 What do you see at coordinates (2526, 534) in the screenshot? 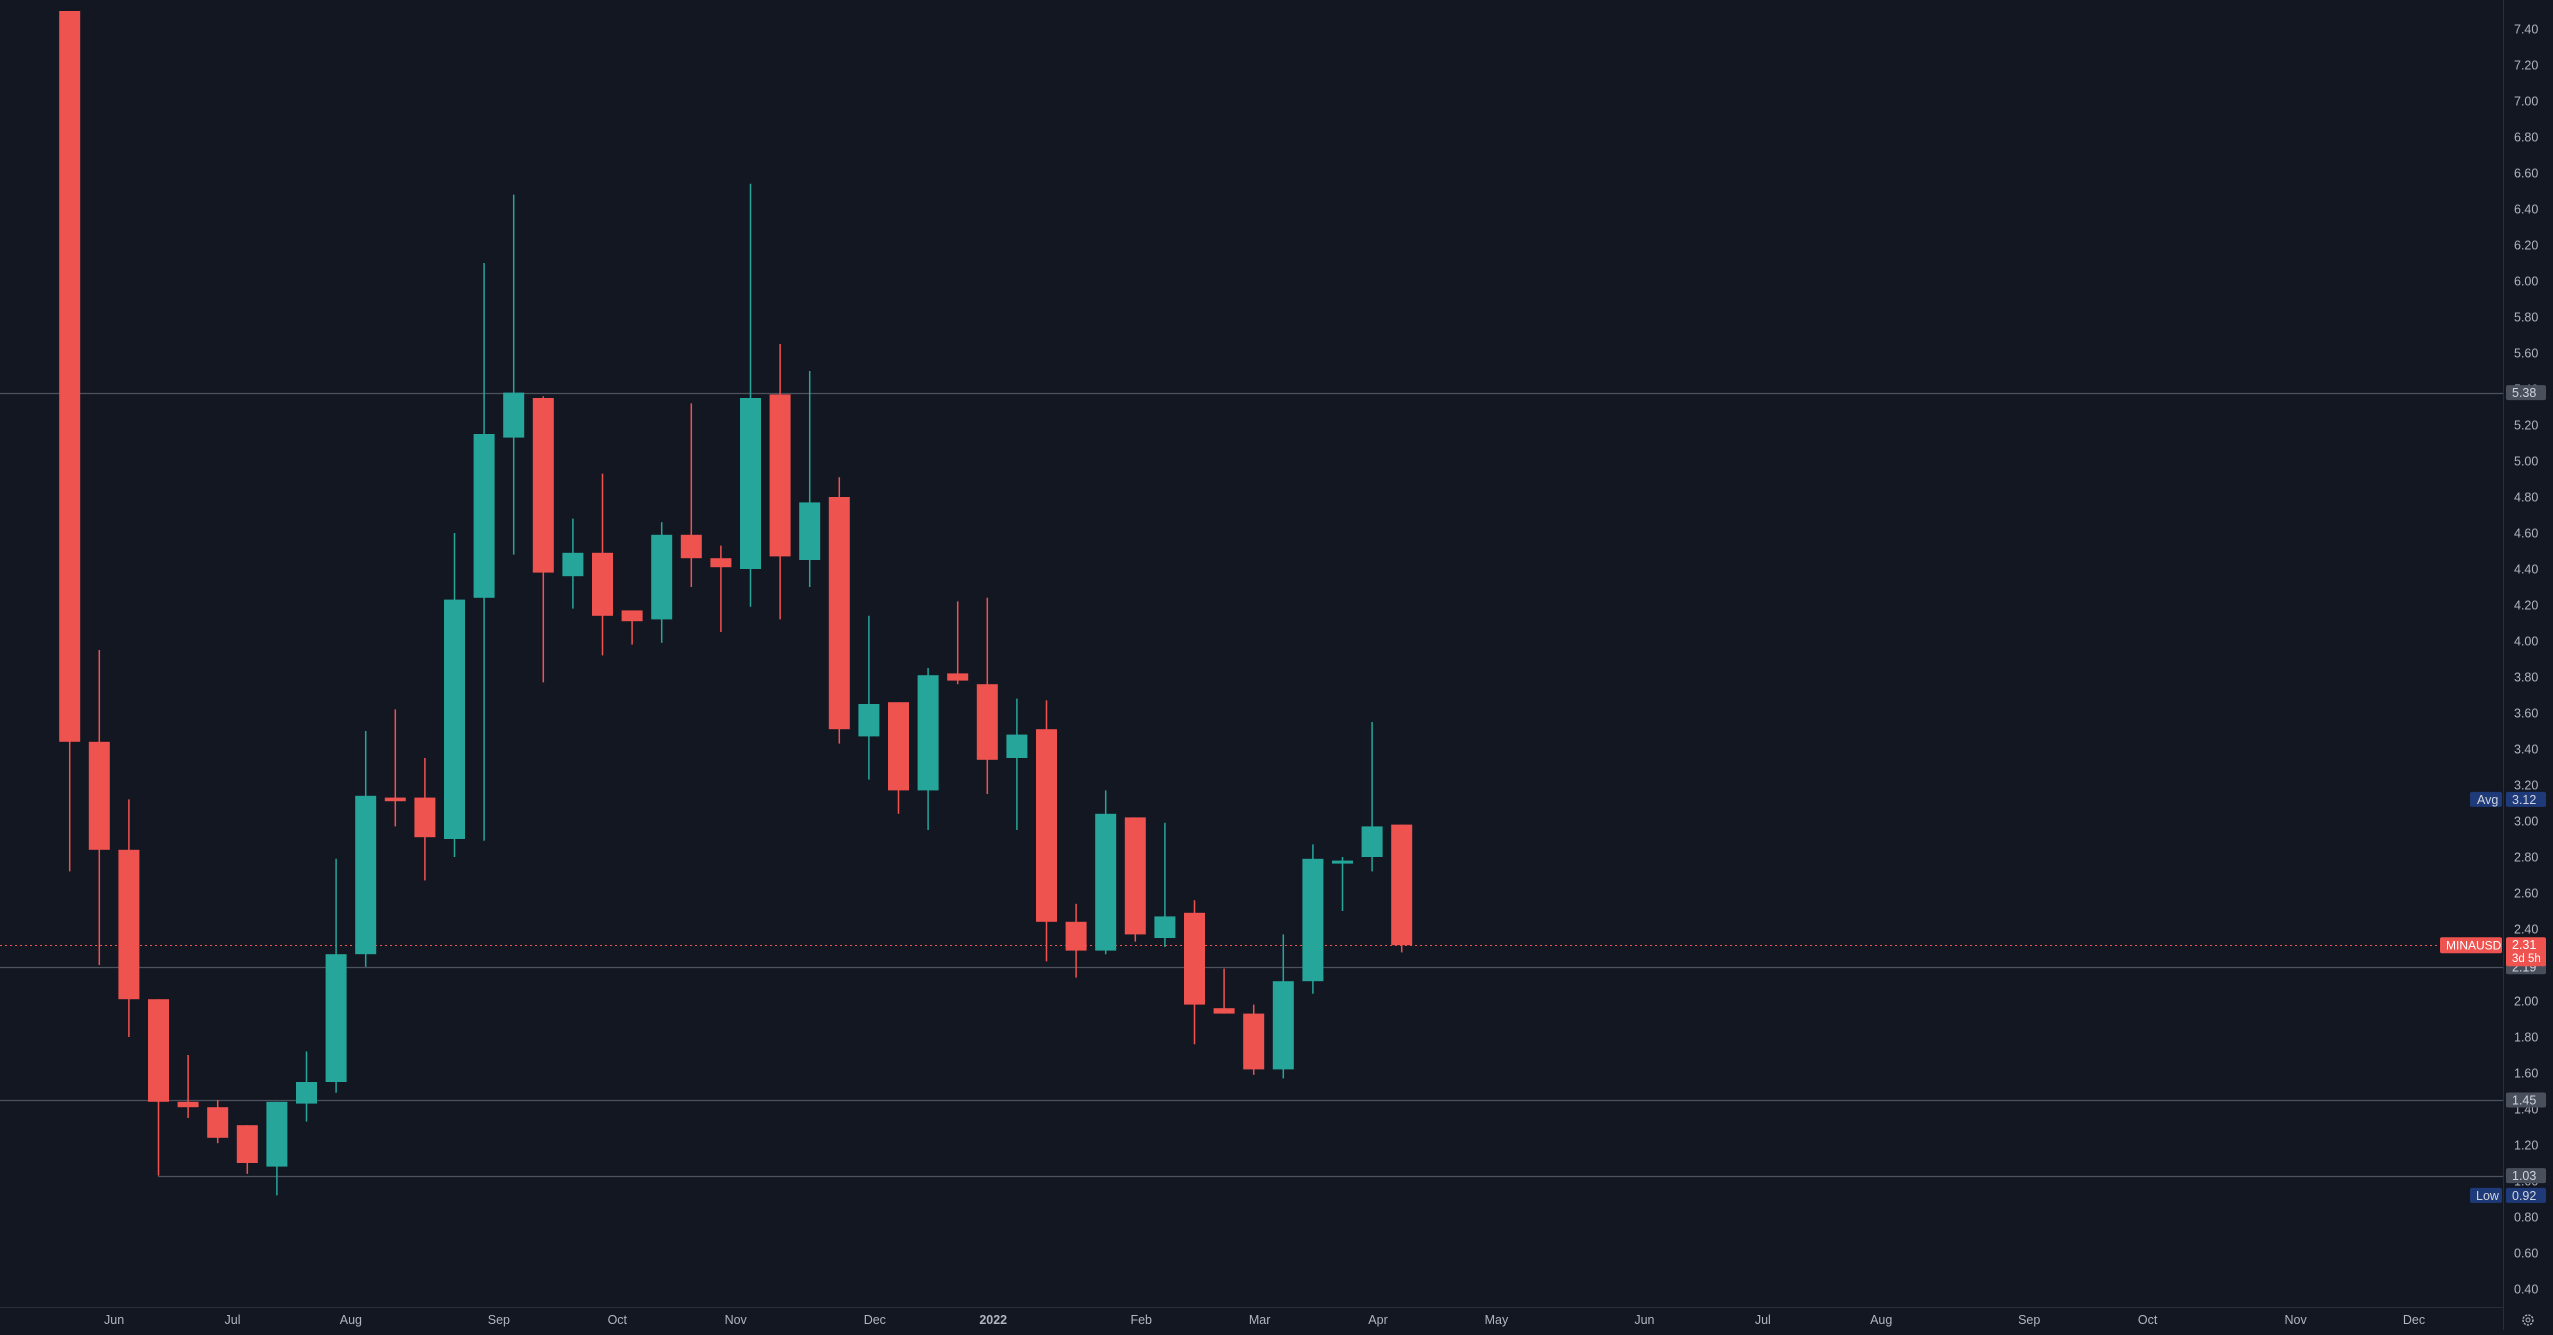
I see `price-tick-label: 4.60` at bounding box center [2526, 534].